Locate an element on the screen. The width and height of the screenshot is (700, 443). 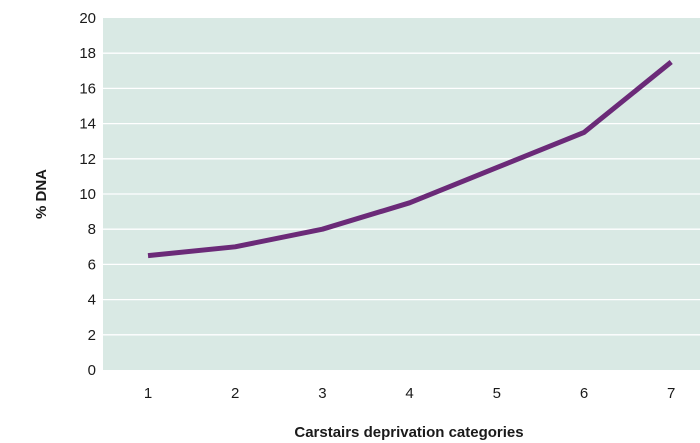
x-tick-label: 1 is located at coordinates (148, 393).